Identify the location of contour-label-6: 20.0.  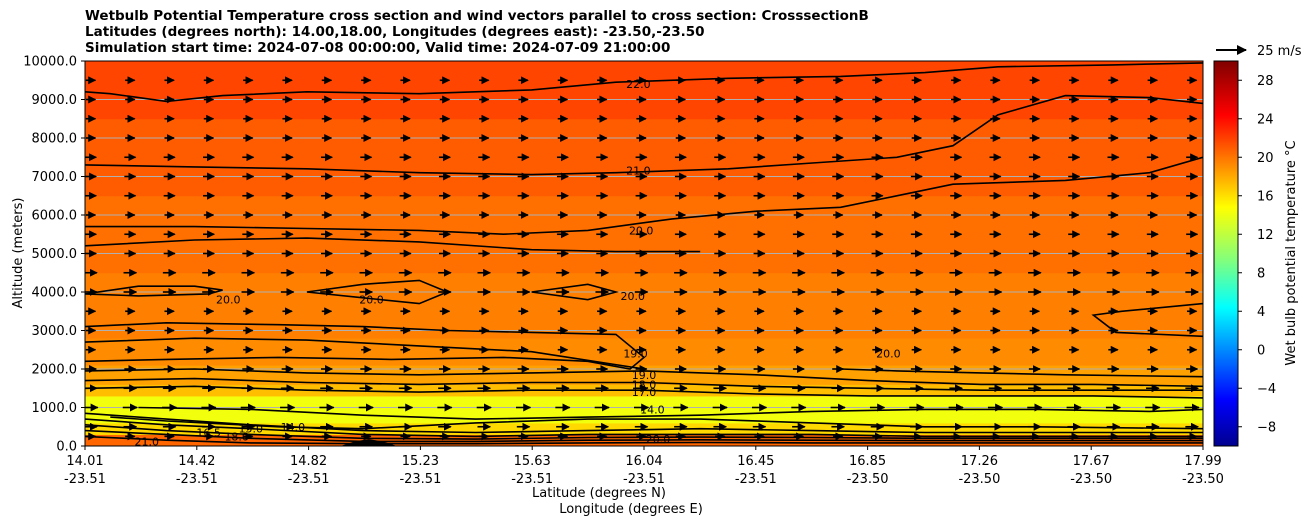
(633, 296).